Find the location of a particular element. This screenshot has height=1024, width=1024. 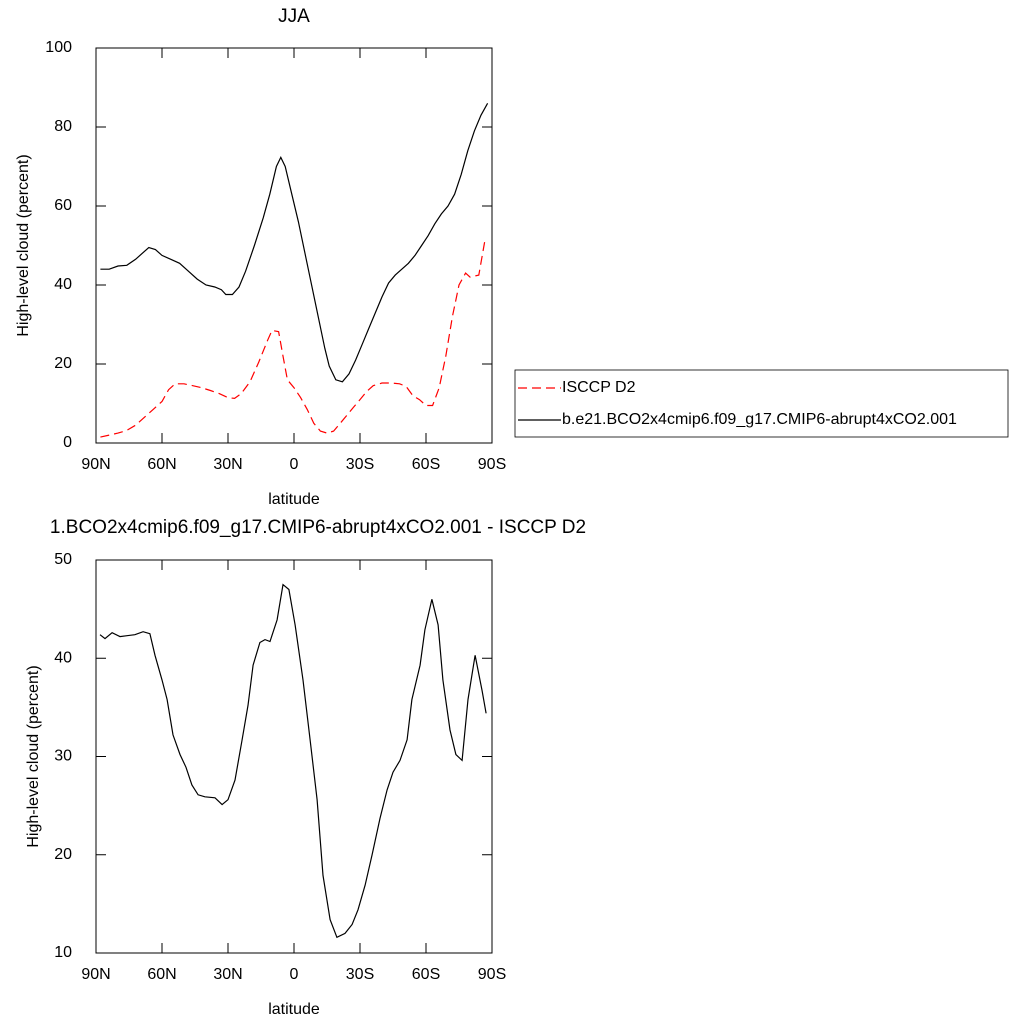

legend-box is located at coordinates (761, 403).